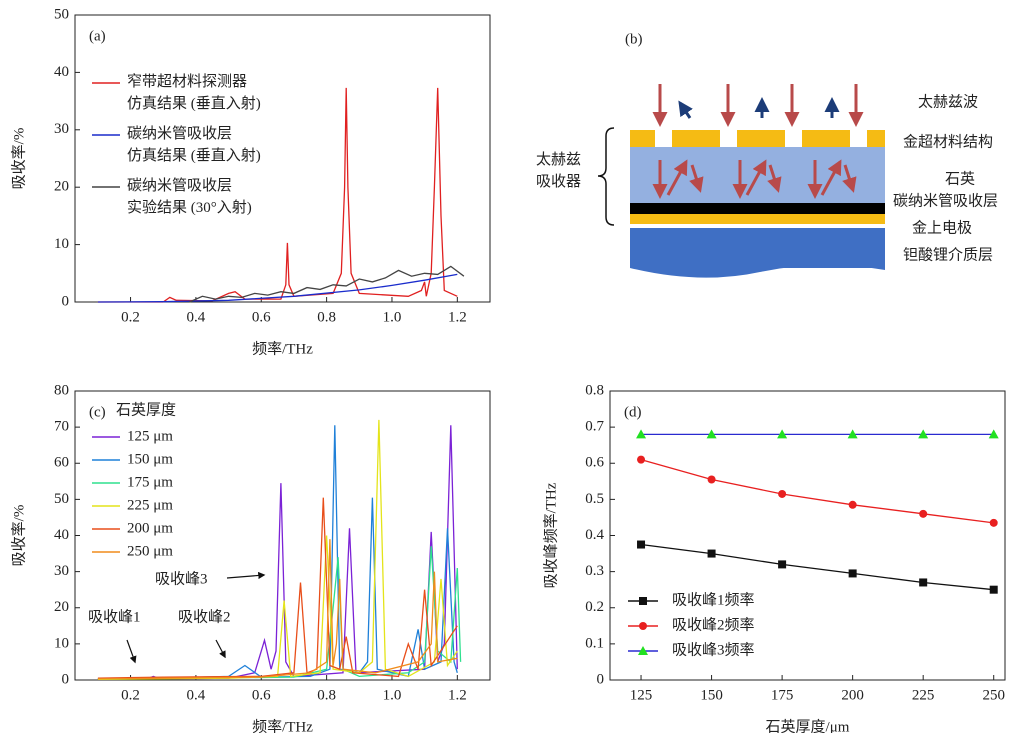  I want to click on y-tick-label: 0.8, so click(594, 390).